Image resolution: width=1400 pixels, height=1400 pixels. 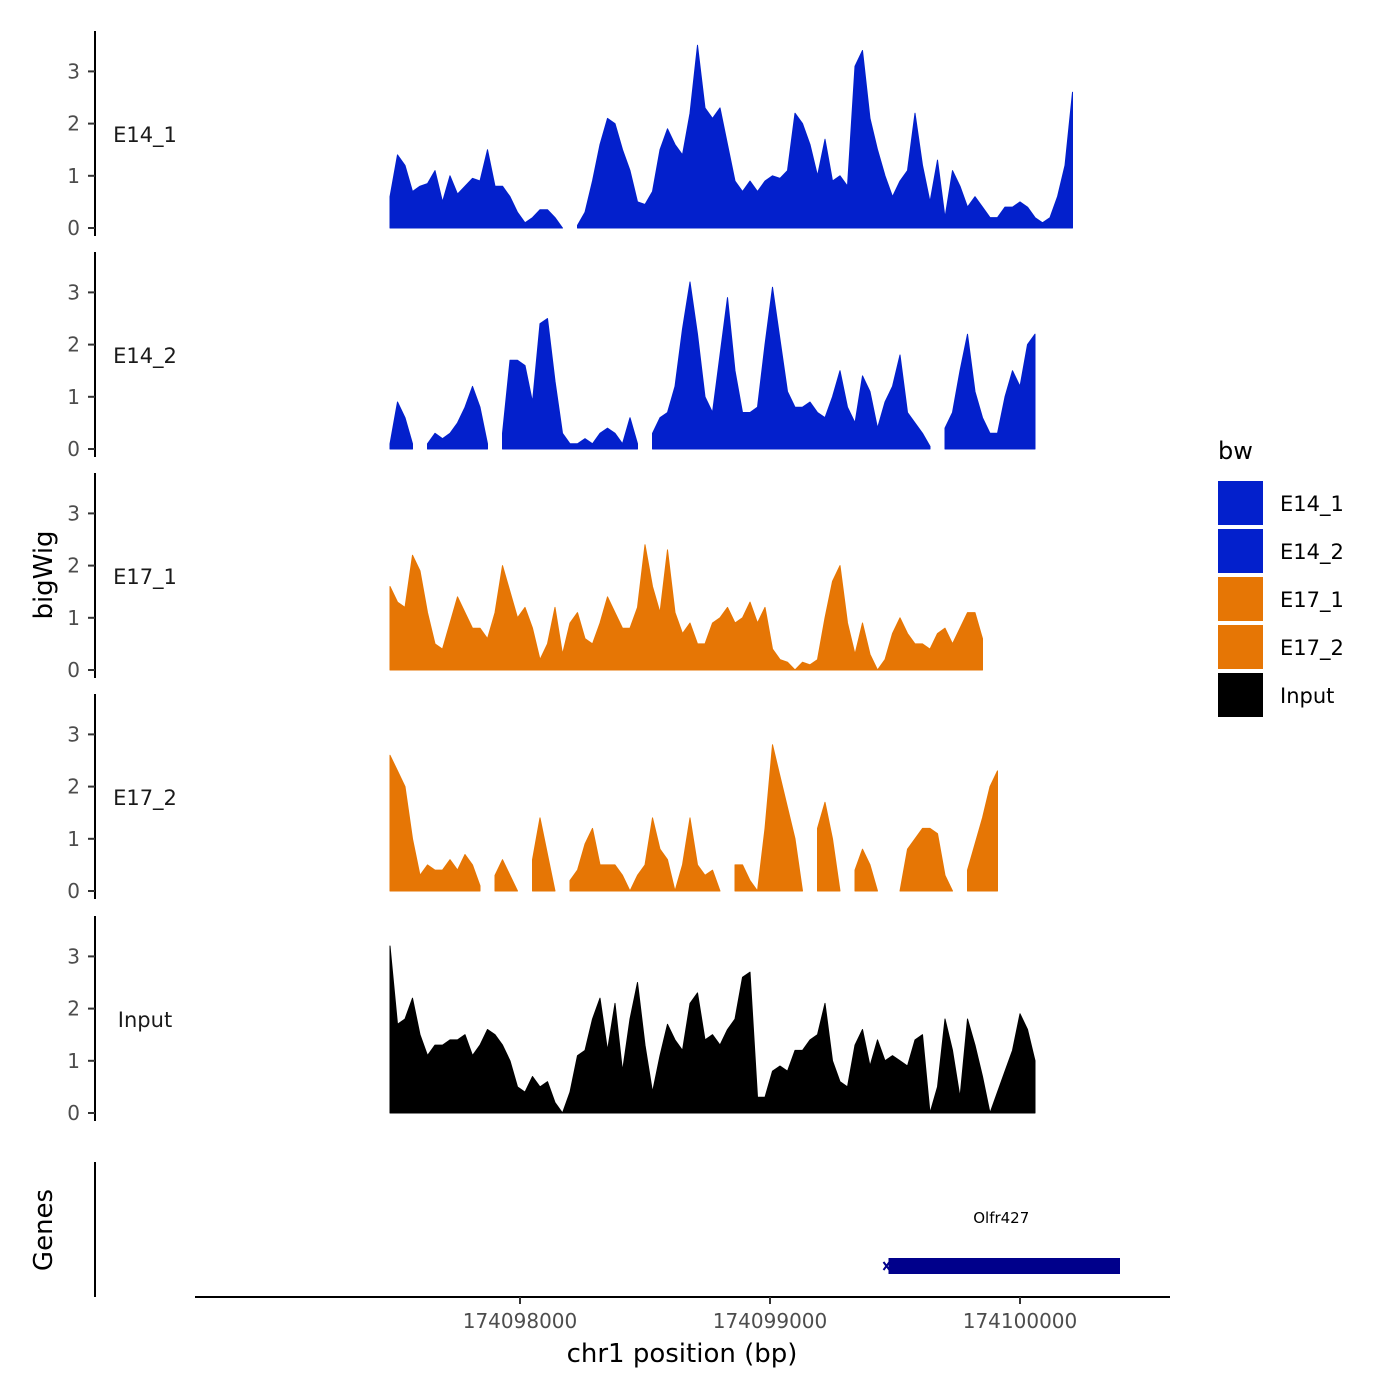 What do you see at coordinates (682, 1314) in the screenshot?
I see `x-axis: 174098000 174099000 174100000` at bounding box center [682, 1314].